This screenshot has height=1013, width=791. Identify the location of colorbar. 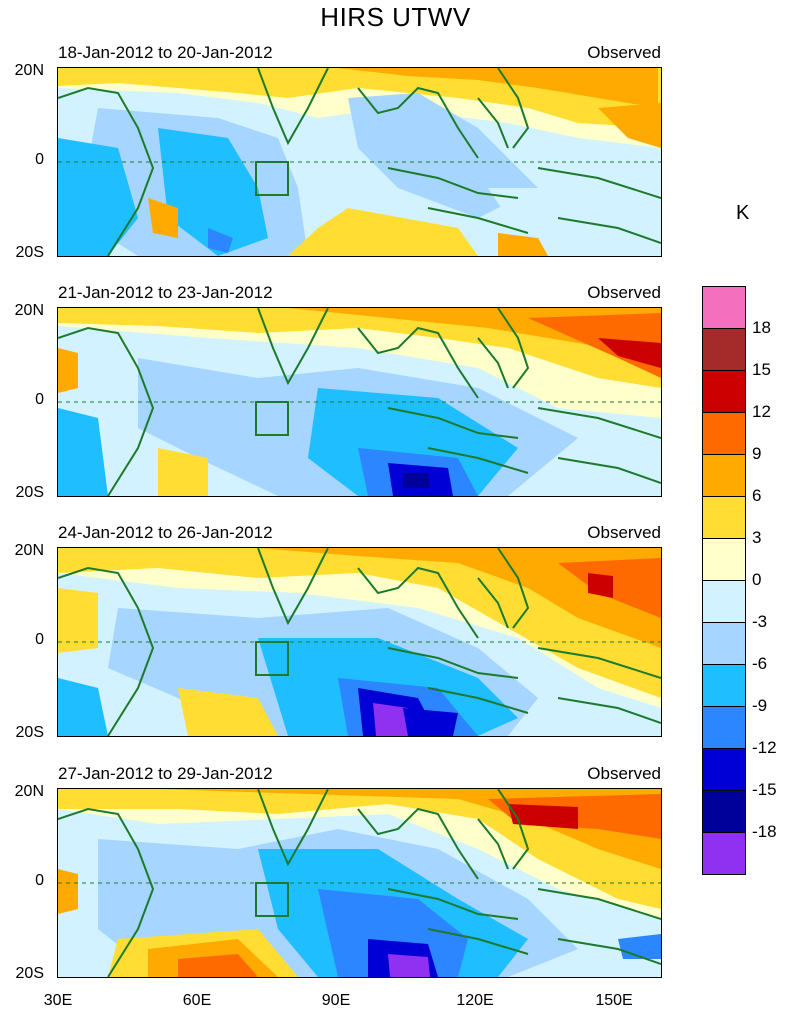
(724, 580).